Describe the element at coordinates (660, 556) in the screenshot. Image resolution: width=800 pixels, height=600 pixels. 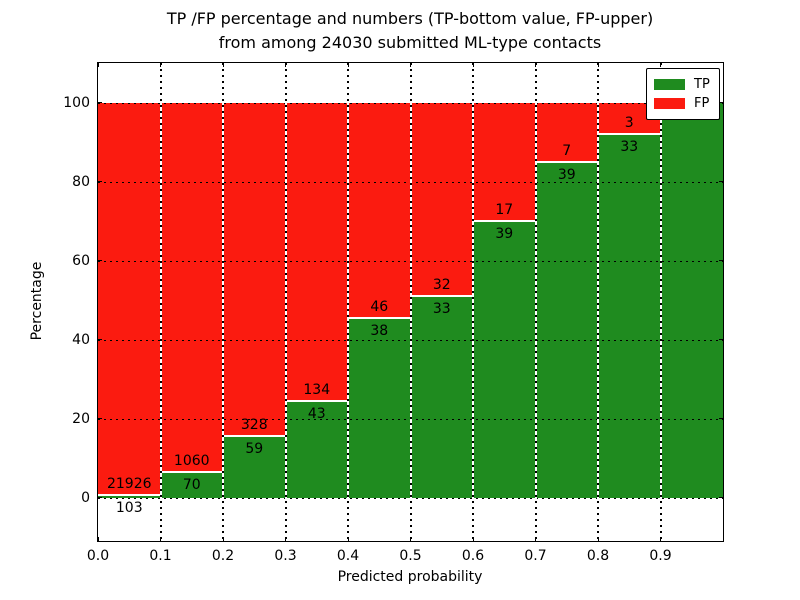
I see `x-tick-label: 0.9` at that location.